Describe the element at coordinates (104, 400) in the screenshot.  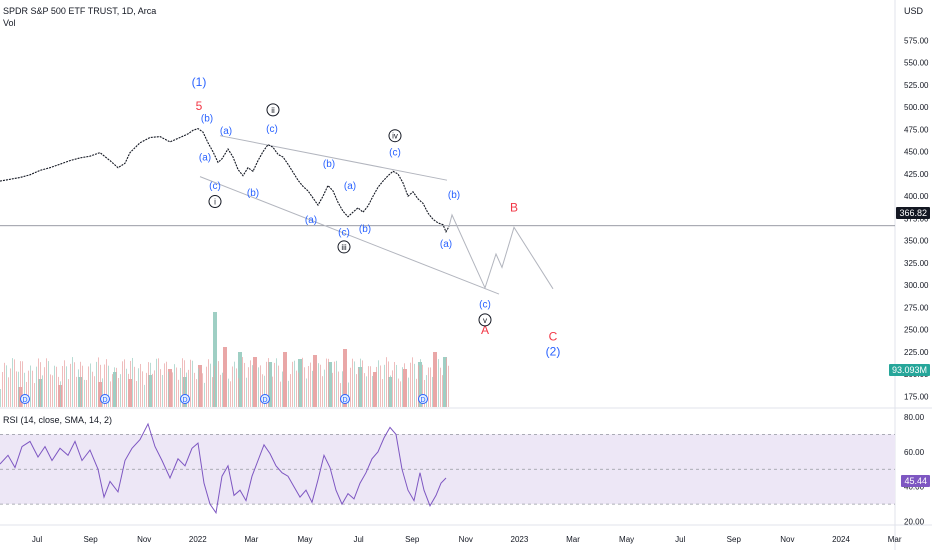
I see `dividend-marker-letter: D` at that location.